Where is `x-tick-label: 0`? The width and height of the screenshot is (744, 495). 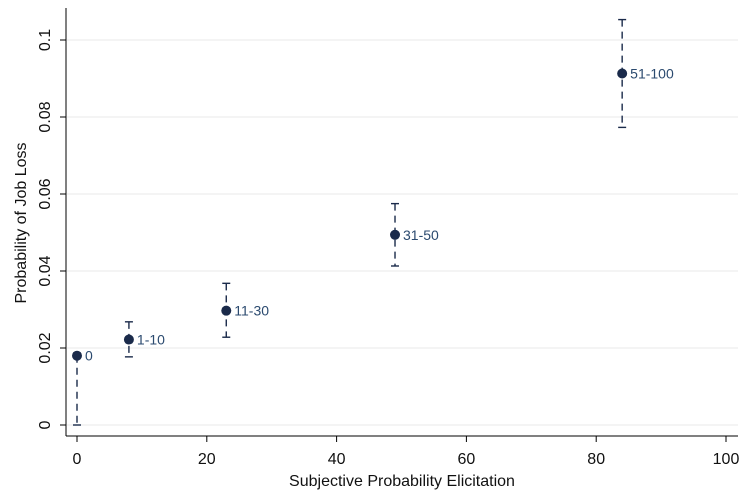
x-tick-label: 0 is located at coordinates (77, 459).